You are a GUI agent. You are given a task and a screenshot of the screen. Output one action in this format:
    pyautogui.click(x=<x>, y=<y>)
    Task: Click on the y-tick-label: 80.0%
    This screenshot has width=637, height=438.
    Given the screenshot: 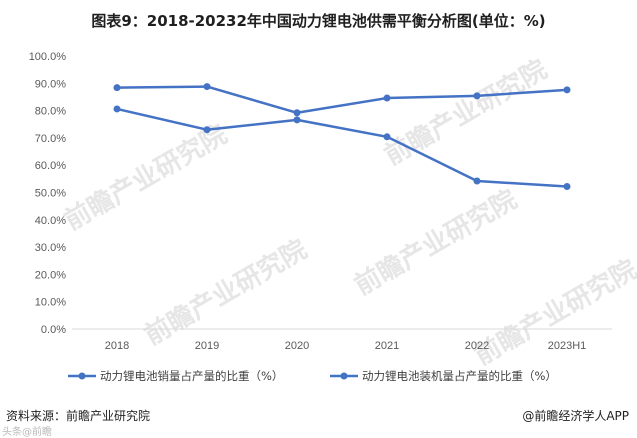 What is the action you would take?
    pyautogui.click(x=50, y=112)
    